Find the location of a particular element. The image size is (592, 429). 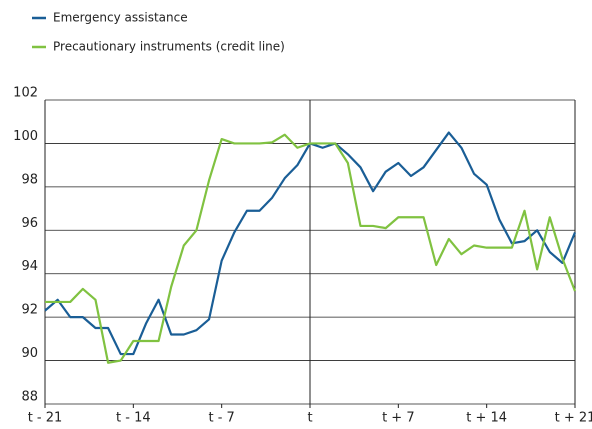

y-tick-label: 94 is located at coordinates (29, 266).